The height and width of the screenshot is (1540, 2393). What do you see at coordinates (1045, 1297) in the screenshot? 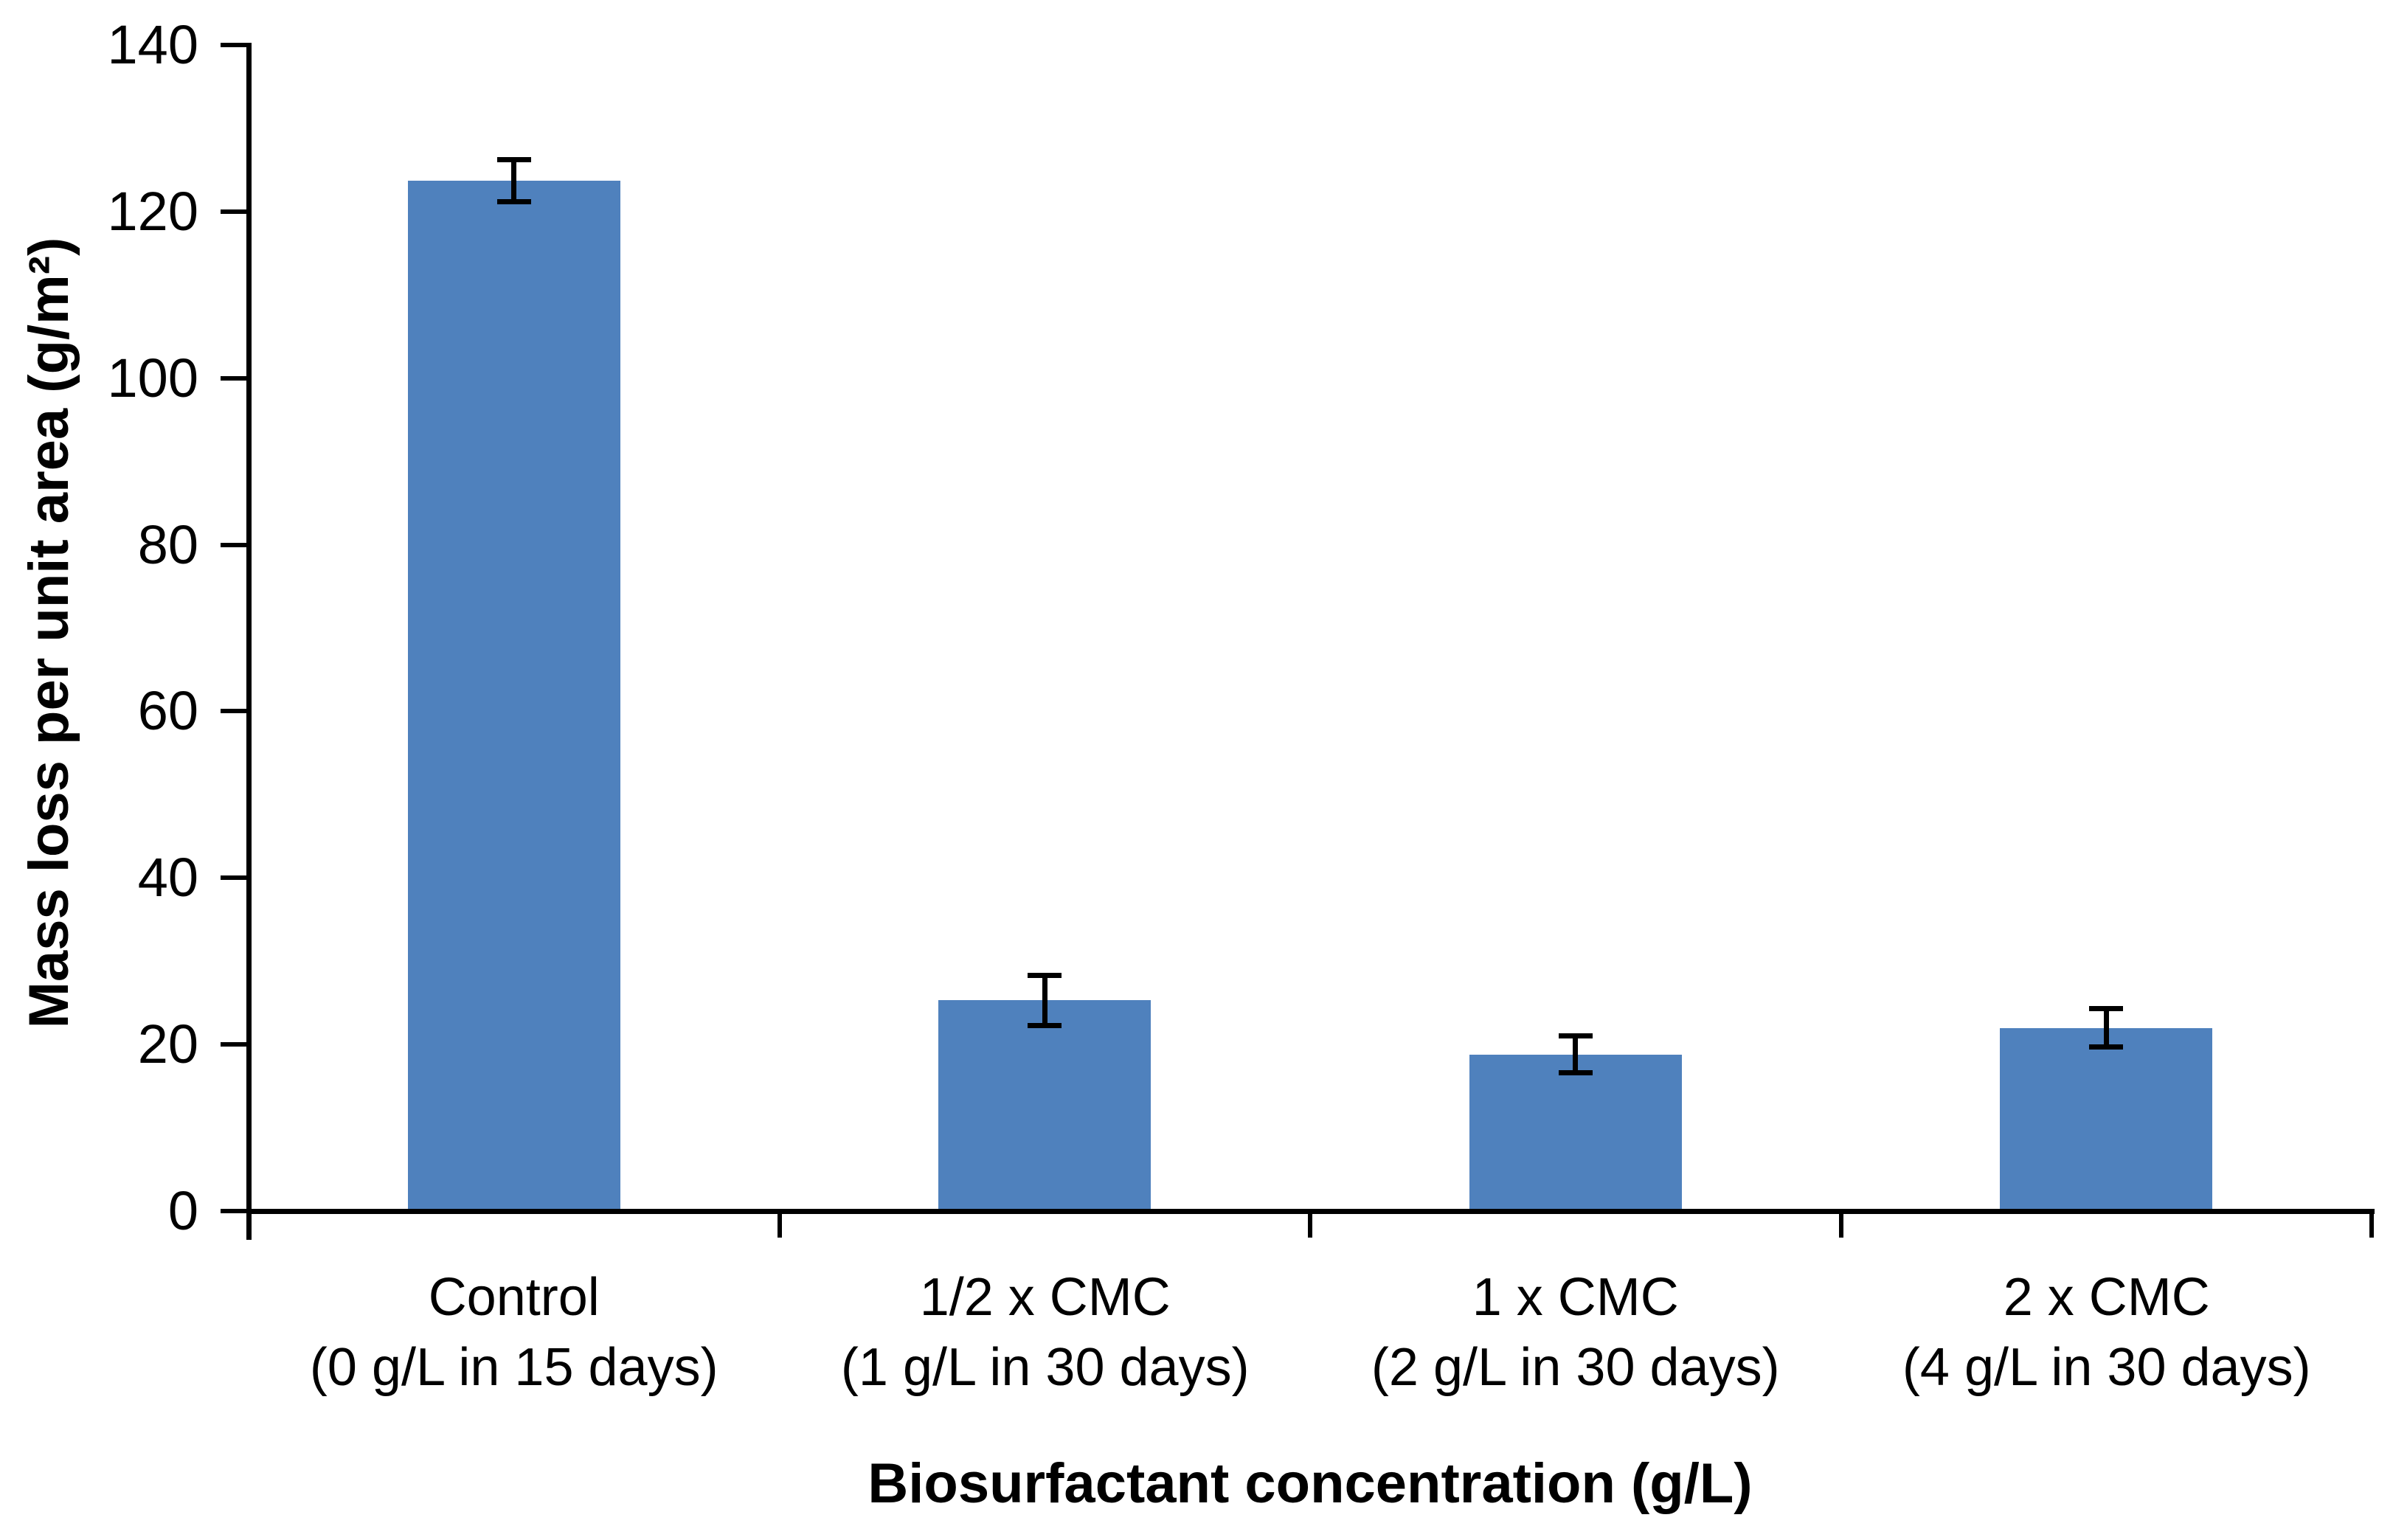
I see `x-category-label-line1: 1/2 x CMC` at bounding box center [1045, 1297].